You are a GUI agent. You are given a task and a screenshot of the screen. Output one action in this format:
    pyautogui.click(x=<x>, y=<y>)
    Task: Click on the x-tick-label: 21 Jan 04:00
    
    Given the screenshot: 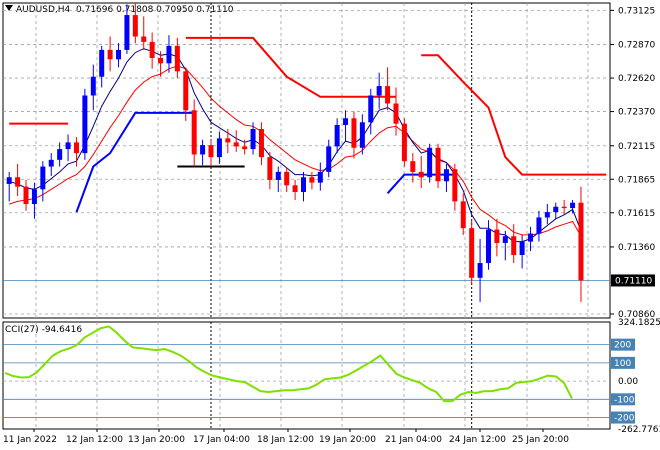 What is the action you would take?
    pyautogui.click(x=413, y=440)
    